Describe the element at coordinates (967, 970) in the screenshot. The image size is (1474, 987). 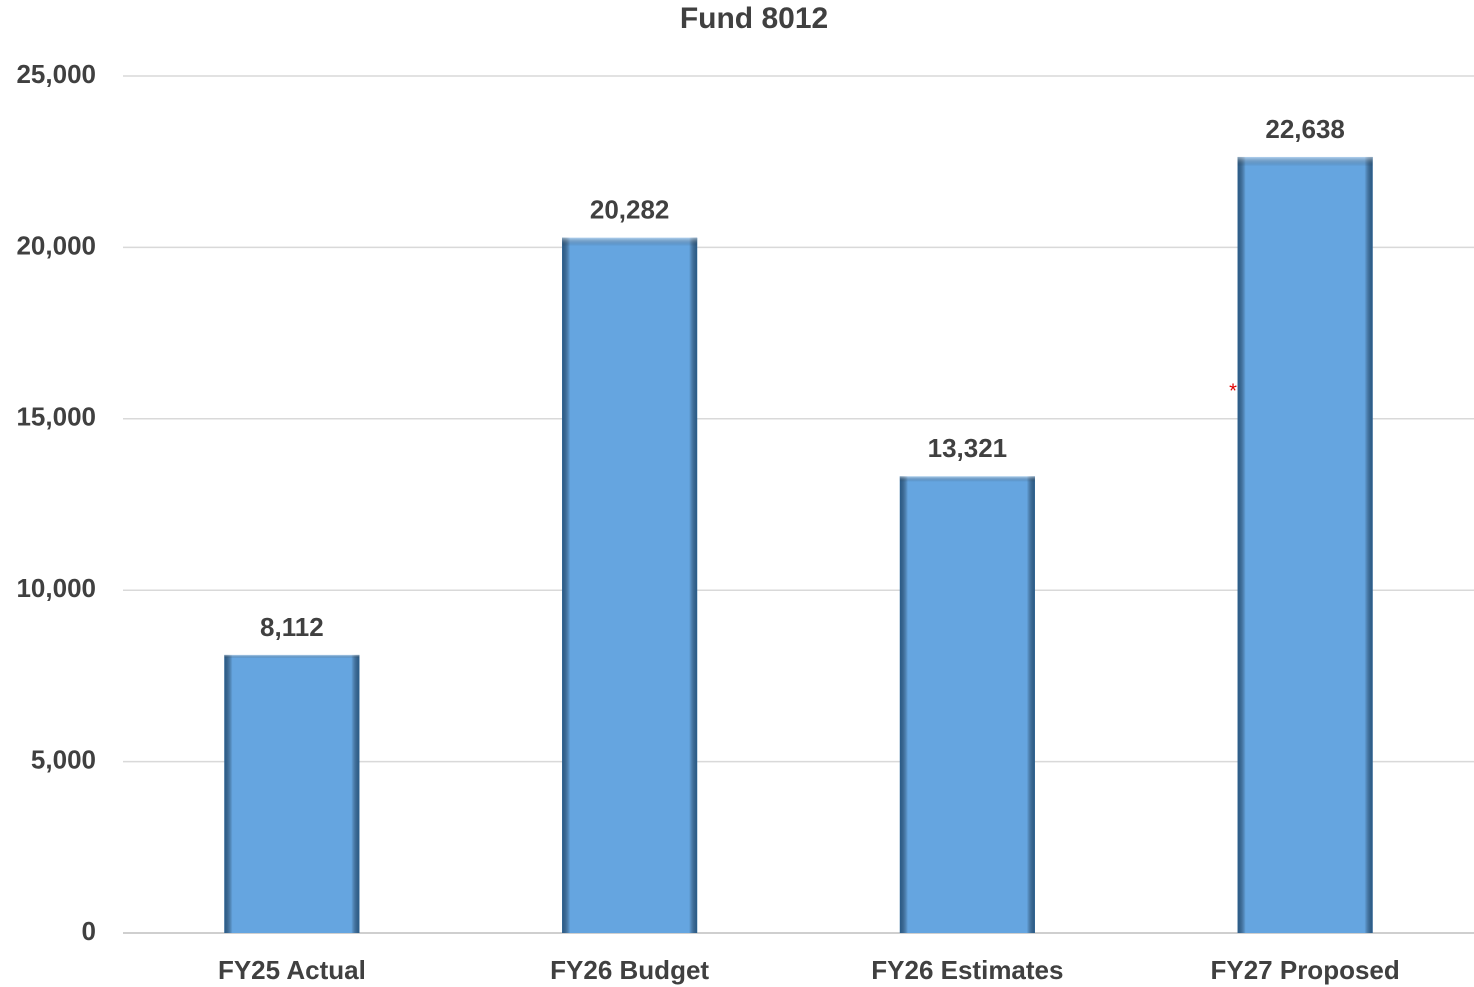
I see `x-tick-label: FY26 Estimates` at that location.